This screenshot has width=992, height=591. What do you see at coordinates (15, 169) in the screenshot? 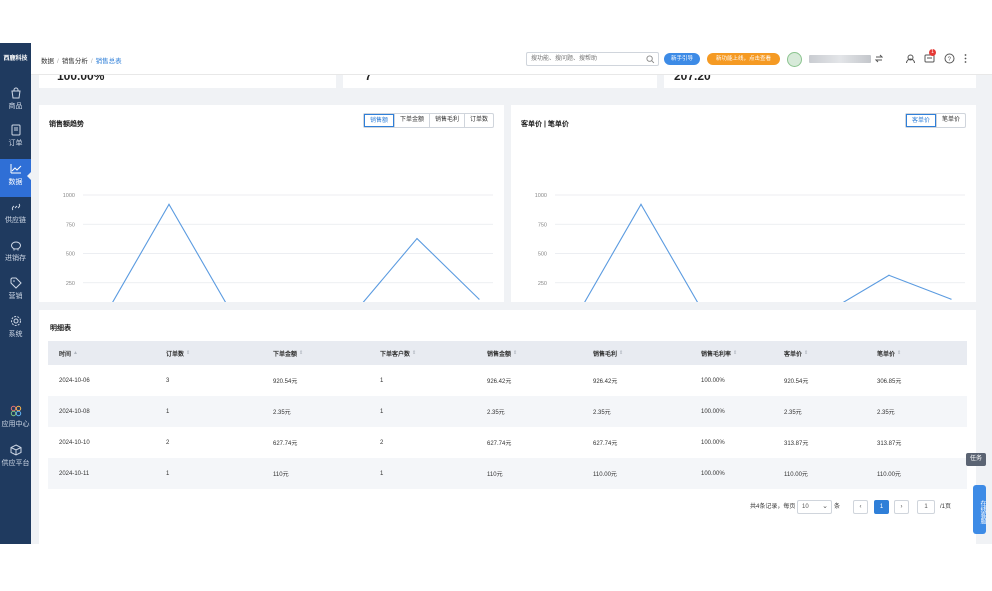
I see `chart-line-icon` at bounding box center [15, 169].